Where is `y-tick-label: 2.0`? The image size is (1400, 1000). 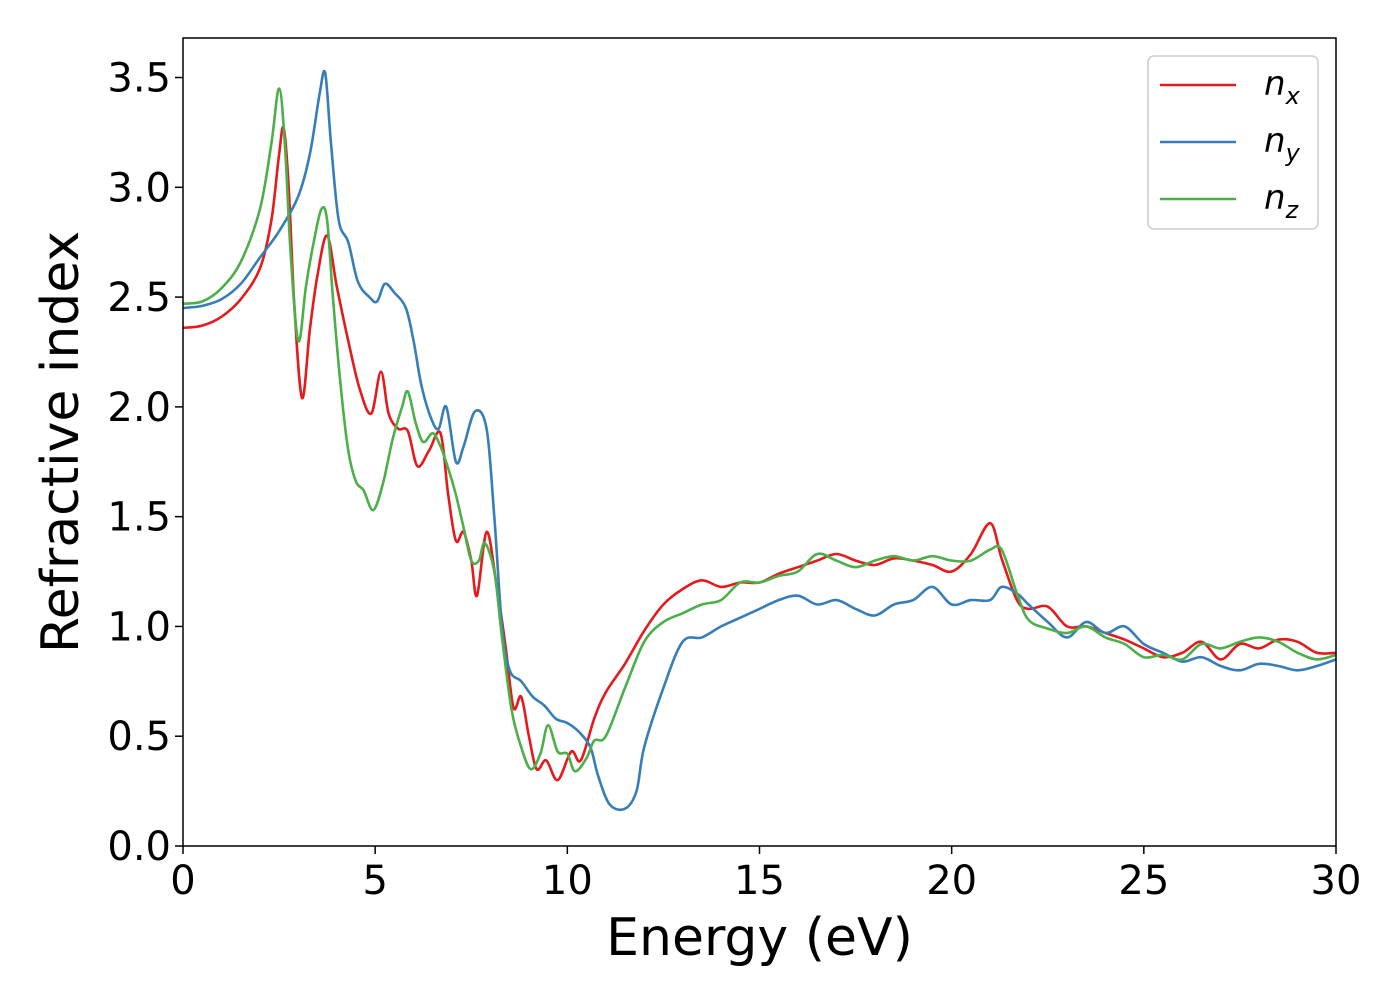
y-tick-label: 2.0 is located at coordinates (139, 408).